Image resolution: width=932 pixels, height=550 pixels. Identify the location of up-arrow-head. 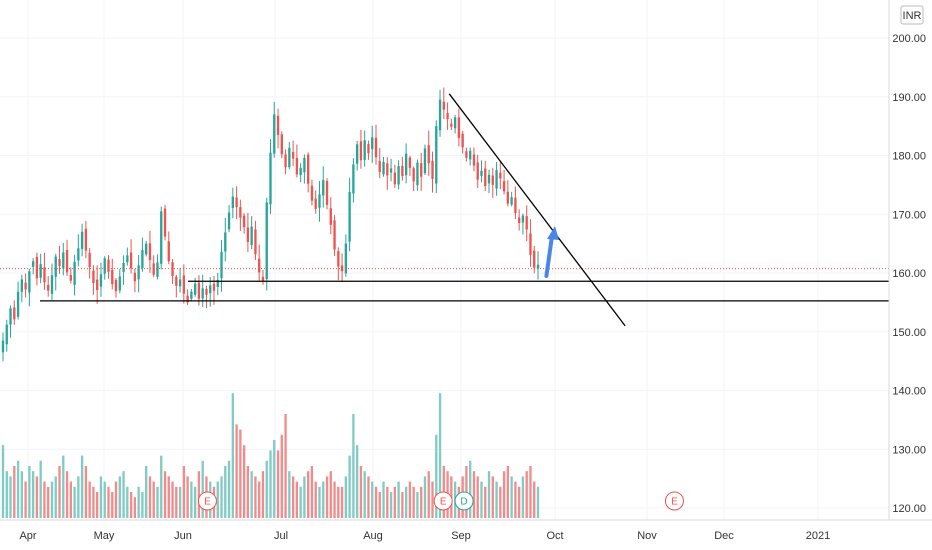
(553, 233).